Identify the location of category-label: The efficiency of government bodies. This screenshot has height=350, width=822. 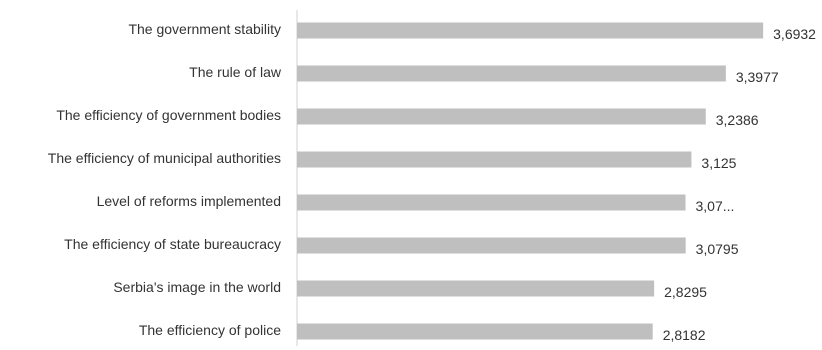
(168, 115).